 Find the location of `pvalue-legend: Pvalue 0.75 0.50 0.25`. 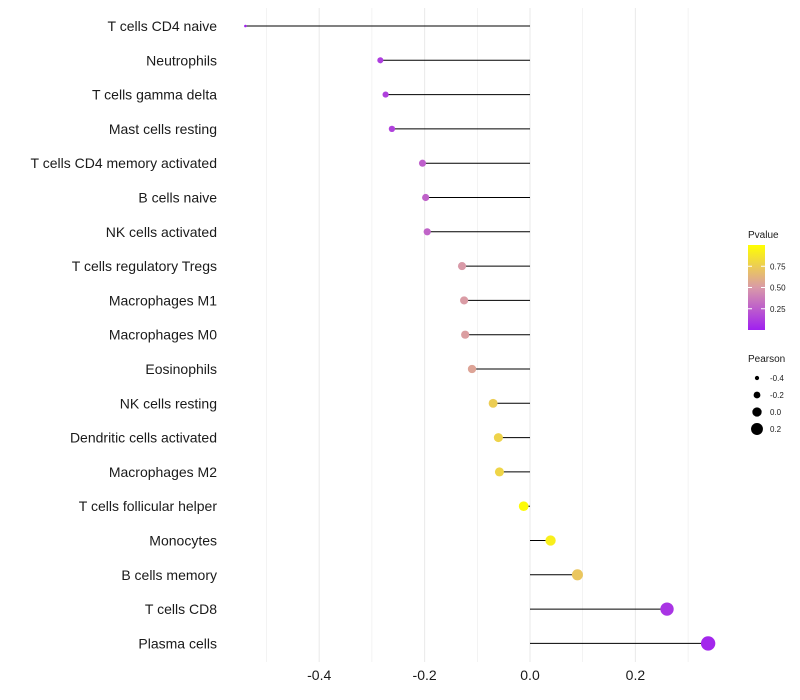

pvalue-legend: Pvalue 0.75 0.50 0.25 is located at coordinates (767, 280).